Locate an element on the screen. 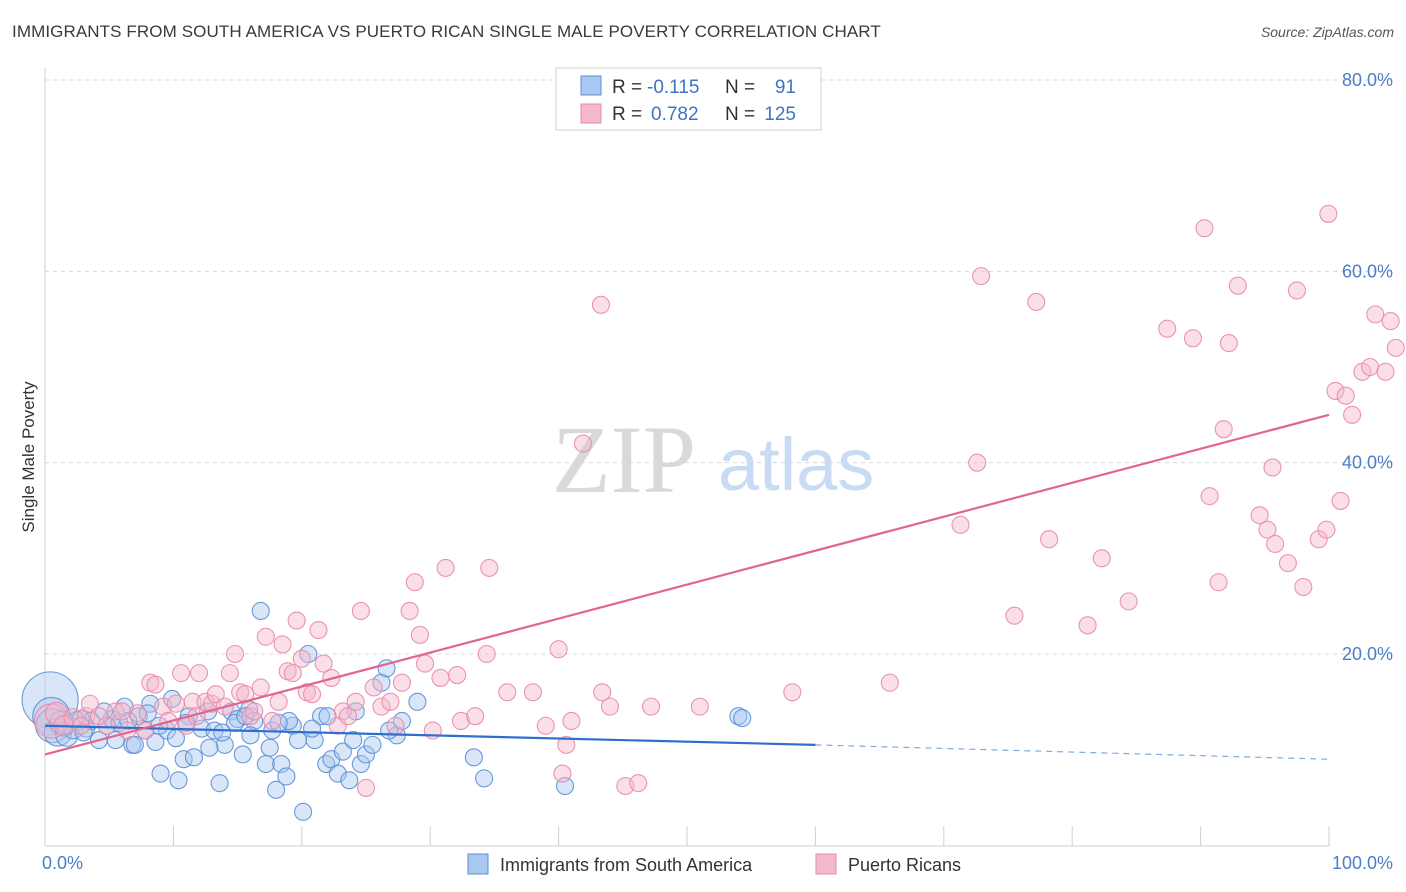  x-tick-label-100: 100.0% is located at coordinates (1362, 863).